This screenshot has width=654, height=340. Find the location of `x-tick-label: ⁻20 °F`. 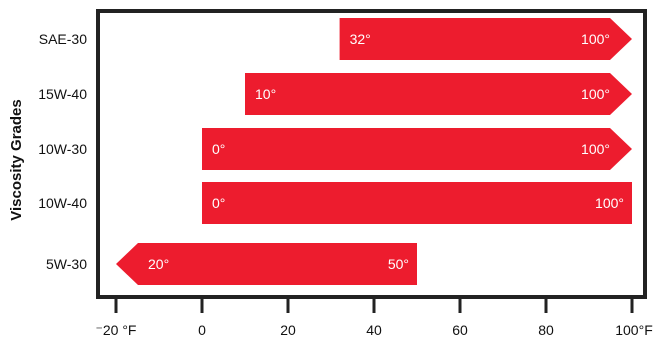

x-tick-label: ⁻20 °F is located at coordinates (115, 330).